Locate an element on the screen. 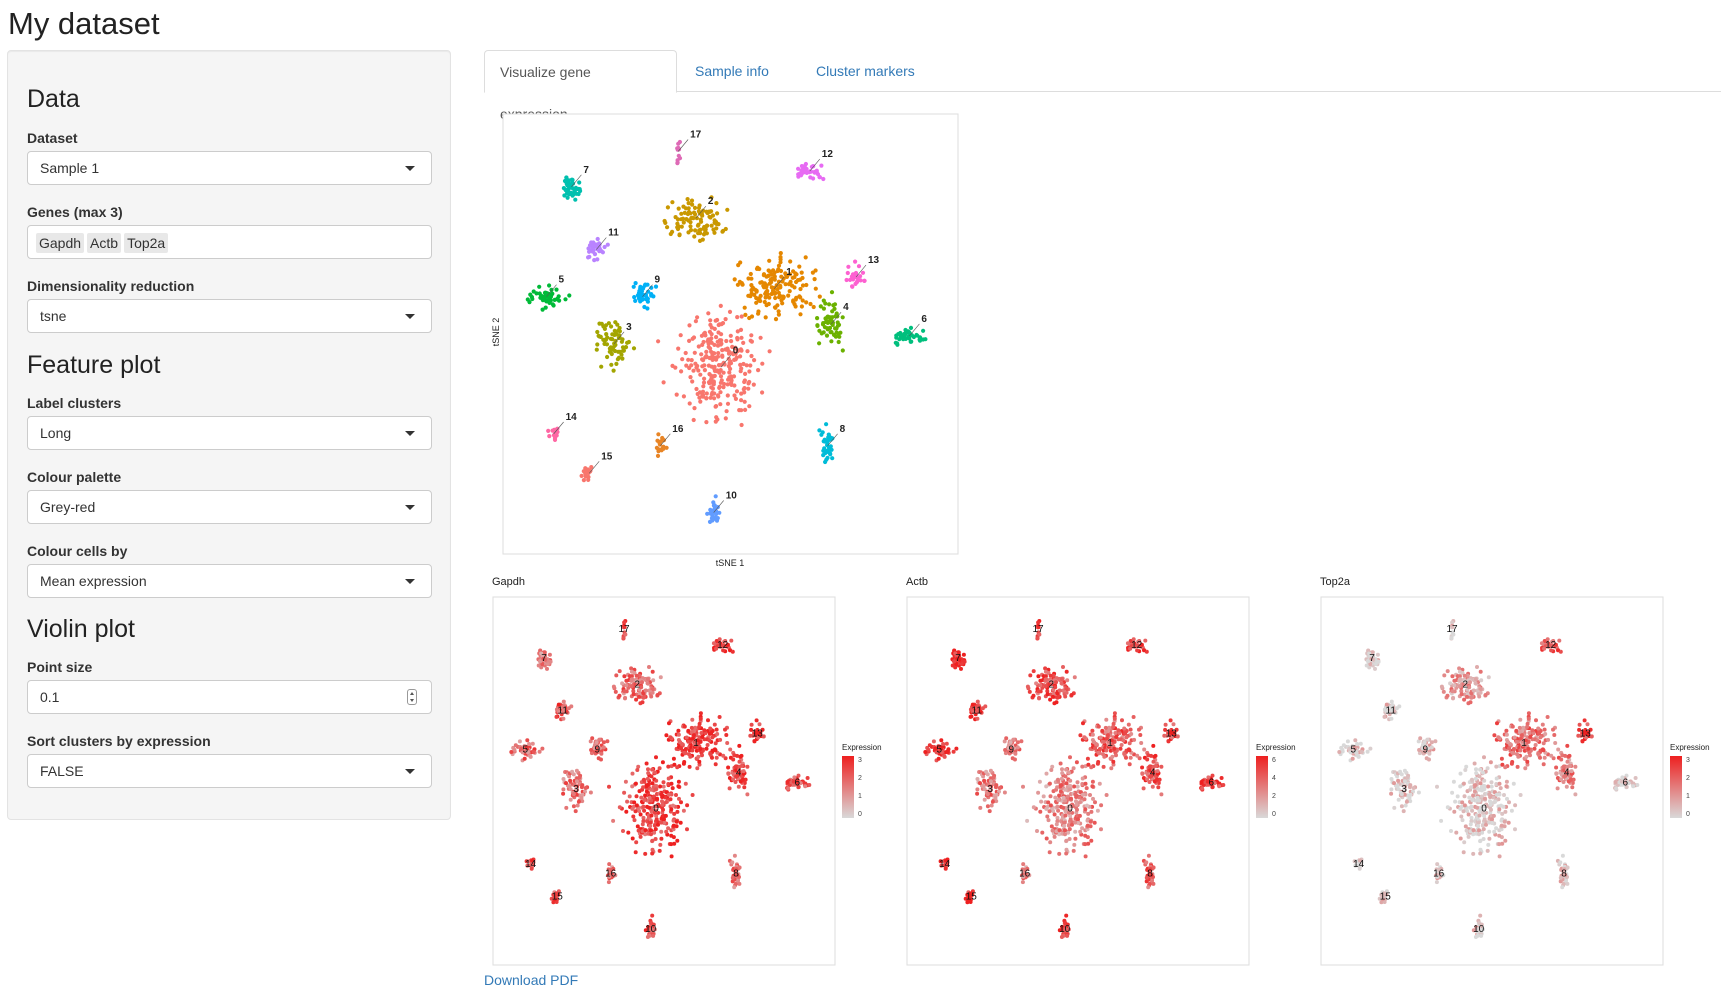  dataset-select: Sample 1 is located at coordinates (229, 168).